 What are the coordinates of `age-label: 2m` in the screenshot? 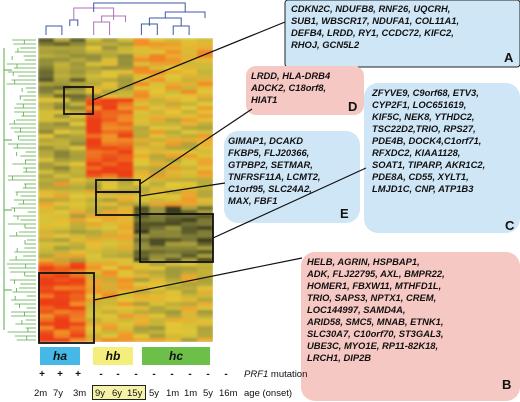 It's located at (41, 393).